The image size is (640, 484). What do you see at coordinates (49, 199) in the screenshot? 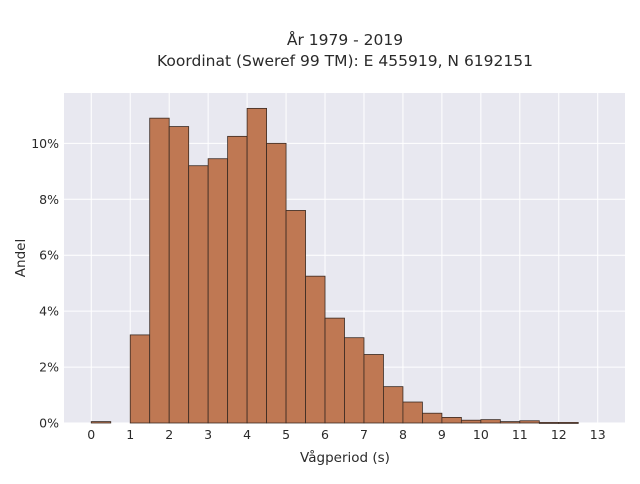
I see `y-tick-label: 8%` at bounding box center [49, 199].